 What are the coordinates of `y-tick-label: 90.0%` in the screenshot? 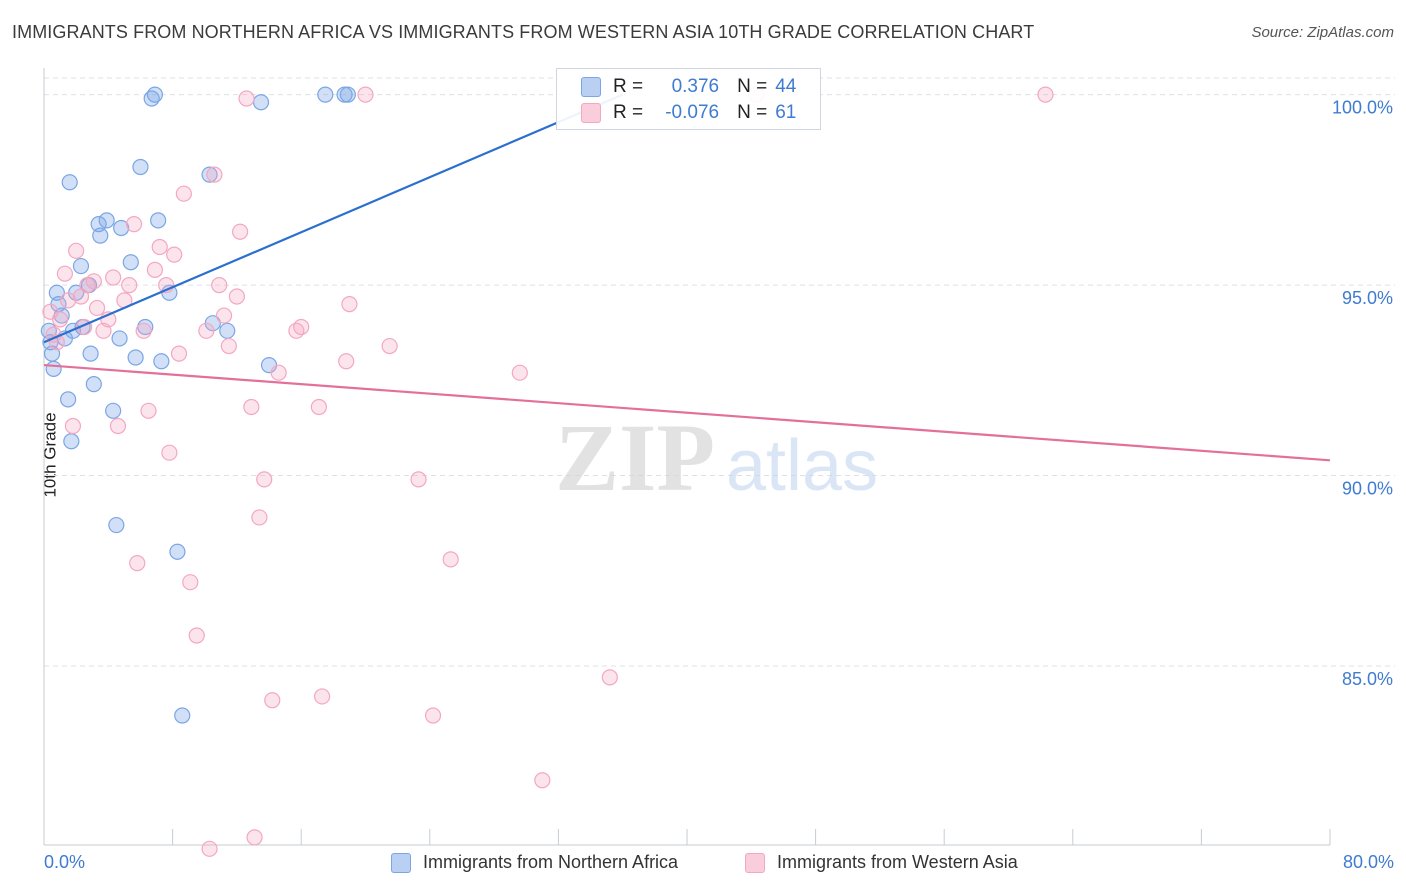 It's located at (1367, 489).